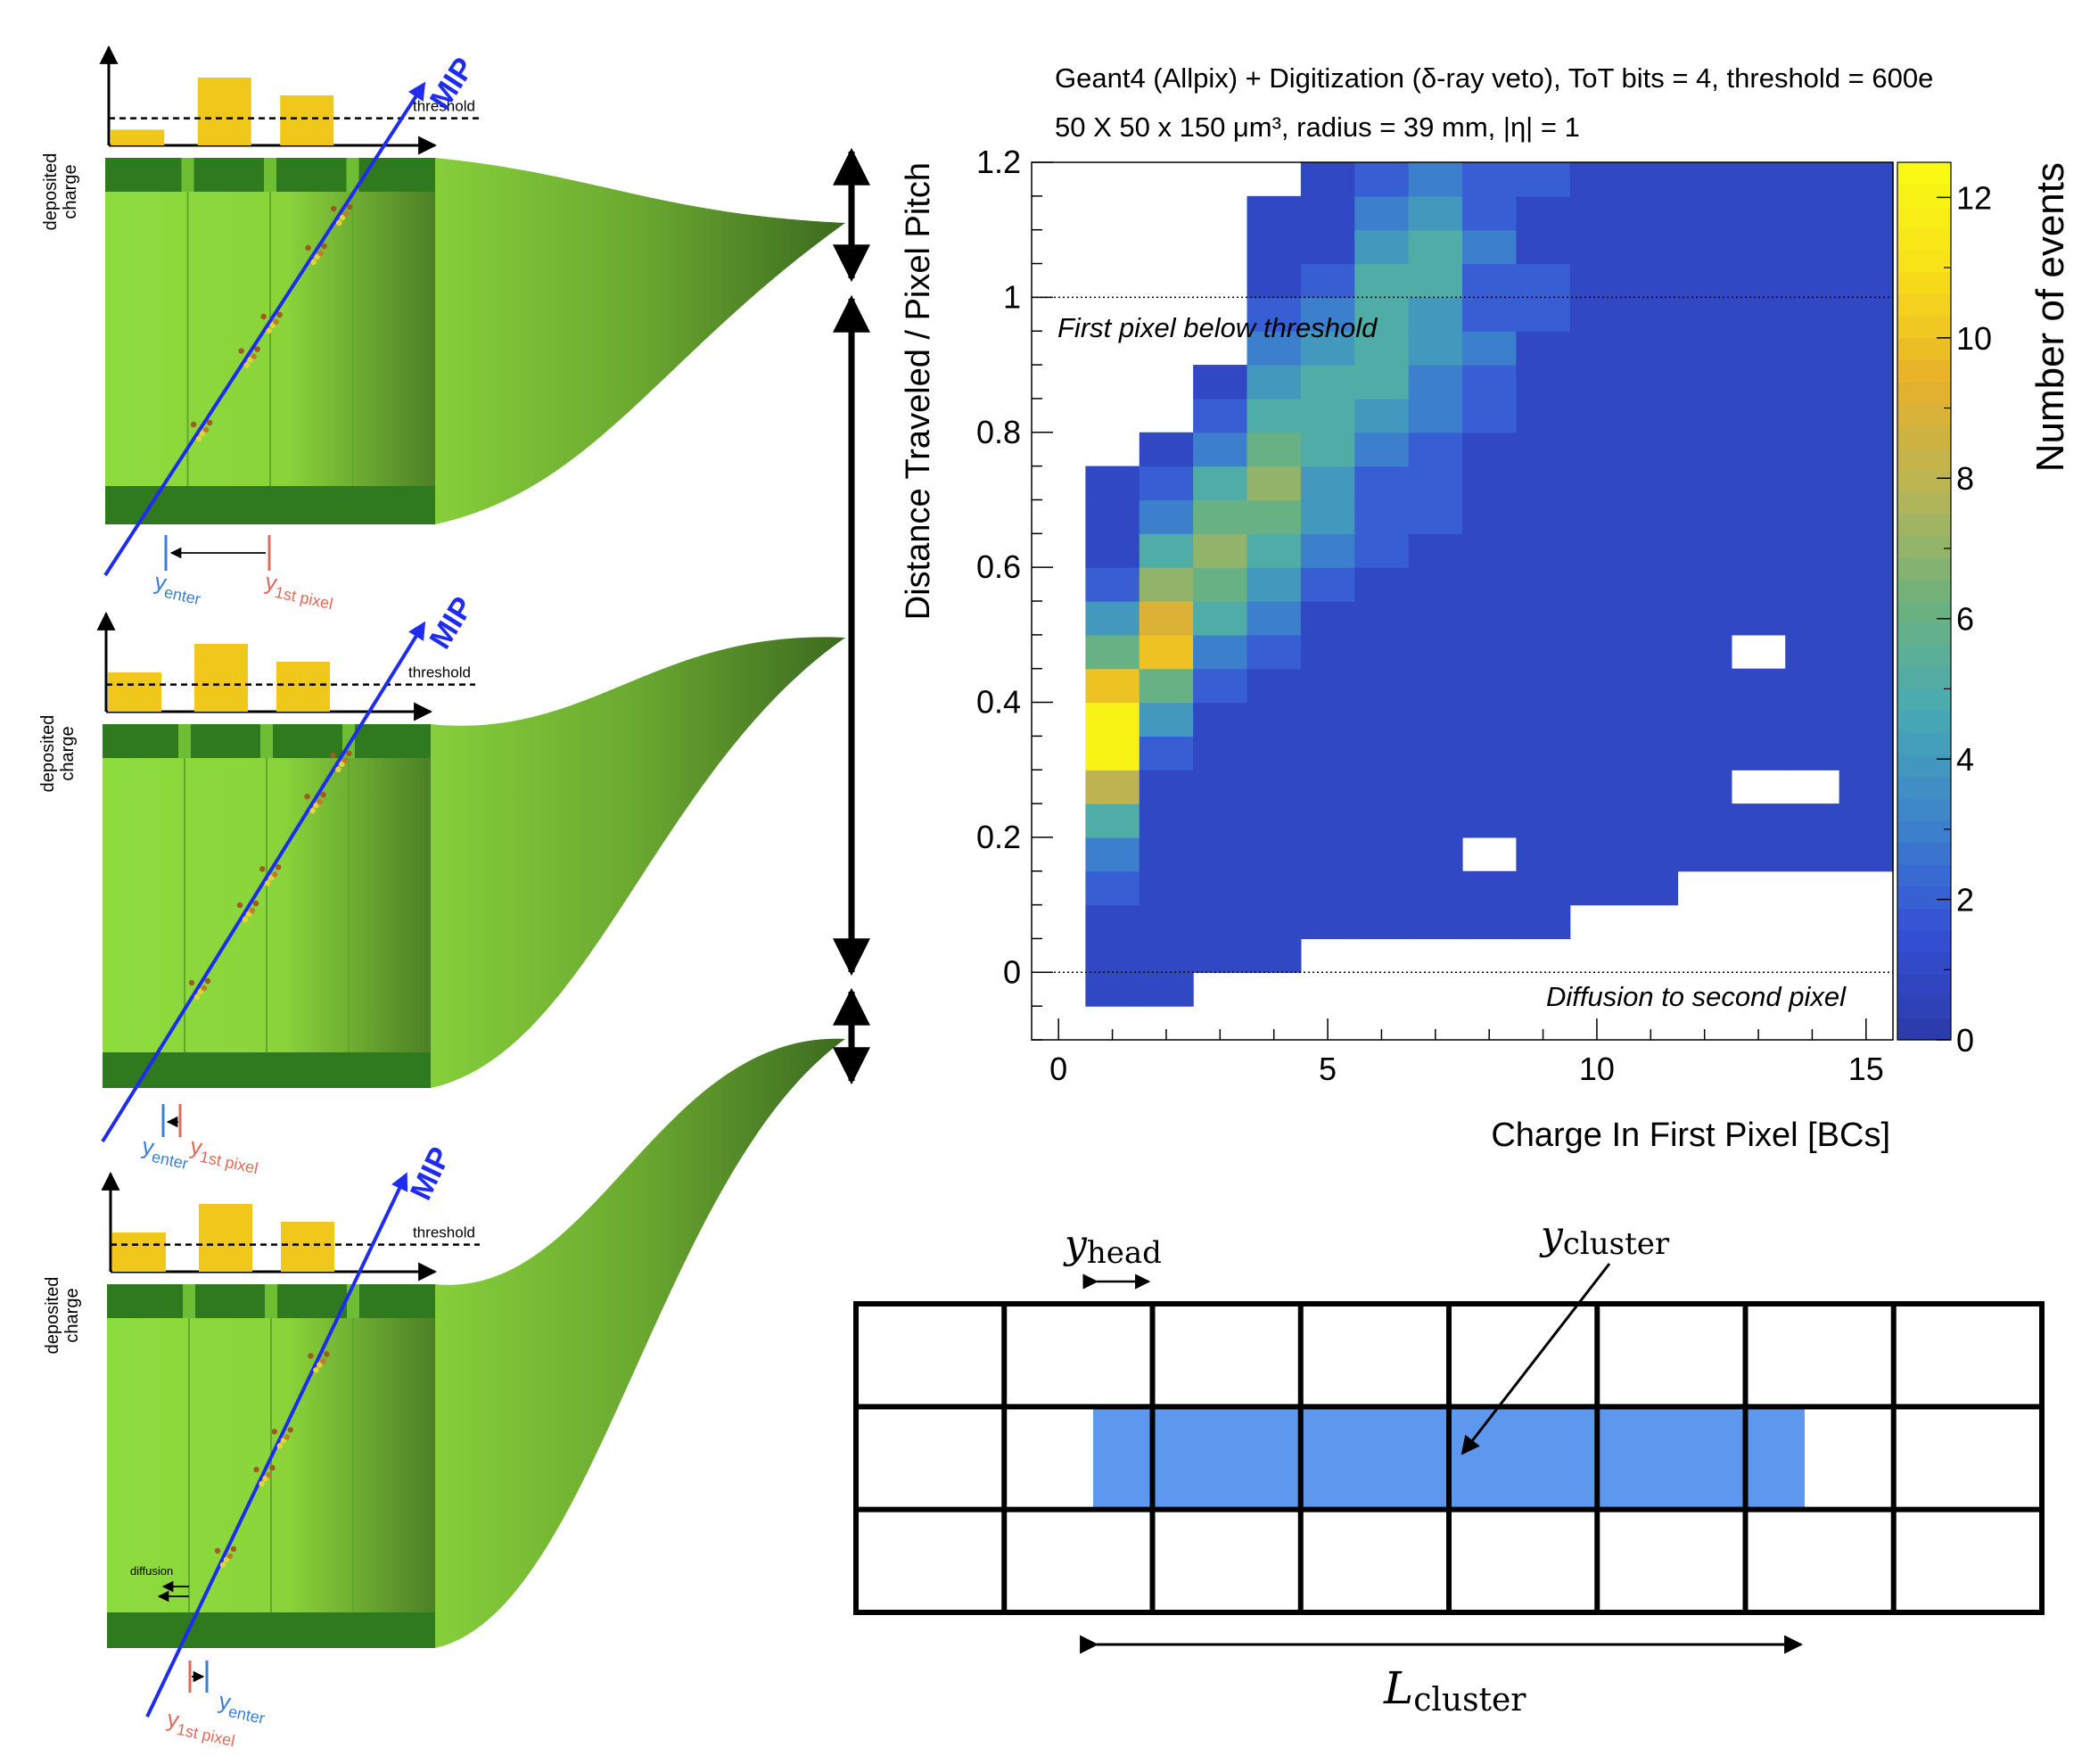 This screenshot has width=2090, height=1764. What do you see at coordinates (271, 1630) in the screenshot?
I see `sensor-bottom-layer` at bounding box center [271, 1630].